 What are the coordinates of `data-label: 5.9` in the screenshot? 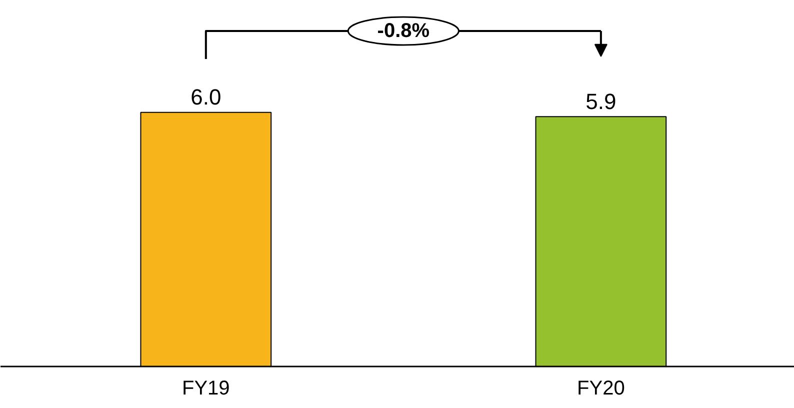 It's located at (601, 101).